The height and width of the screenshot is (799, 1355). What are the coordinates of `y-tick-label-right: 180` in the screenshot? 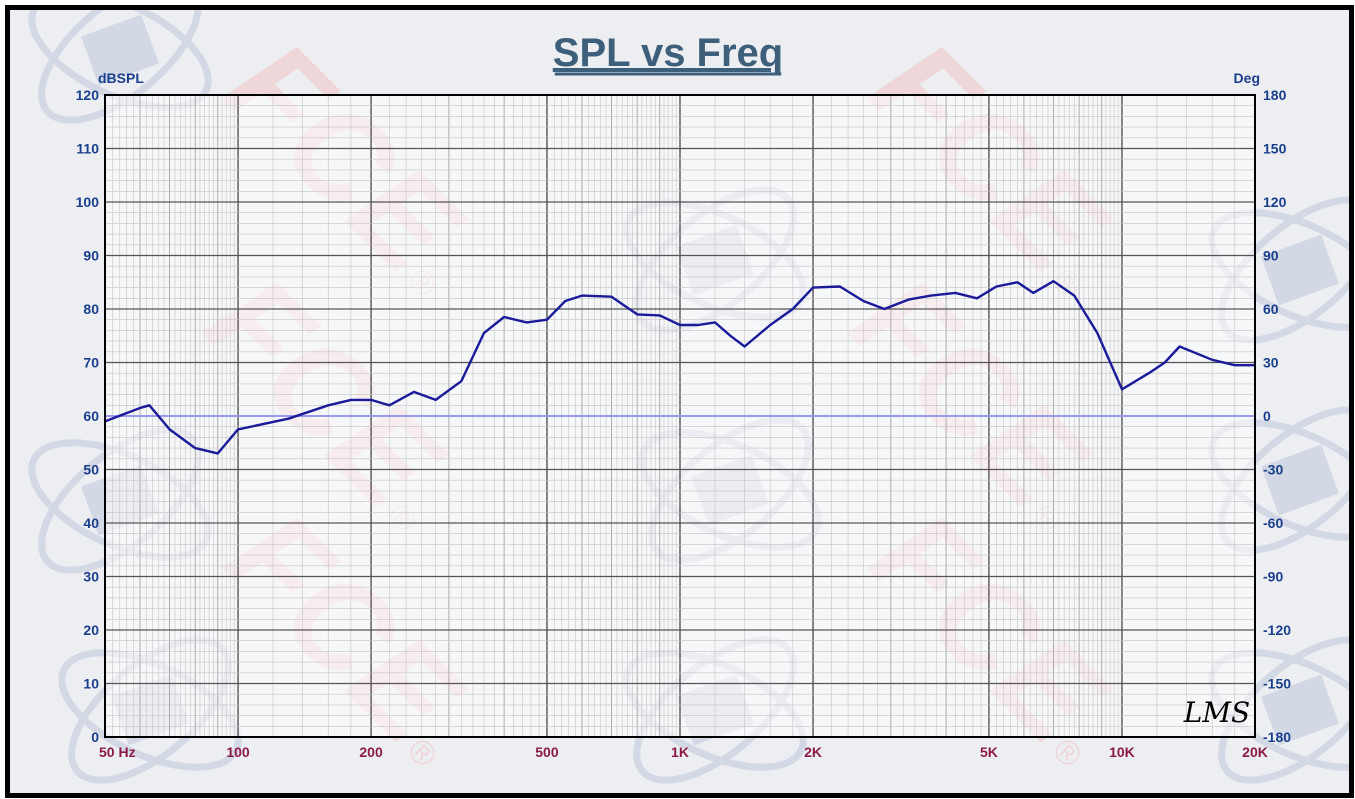 It's located at (1275, 95).